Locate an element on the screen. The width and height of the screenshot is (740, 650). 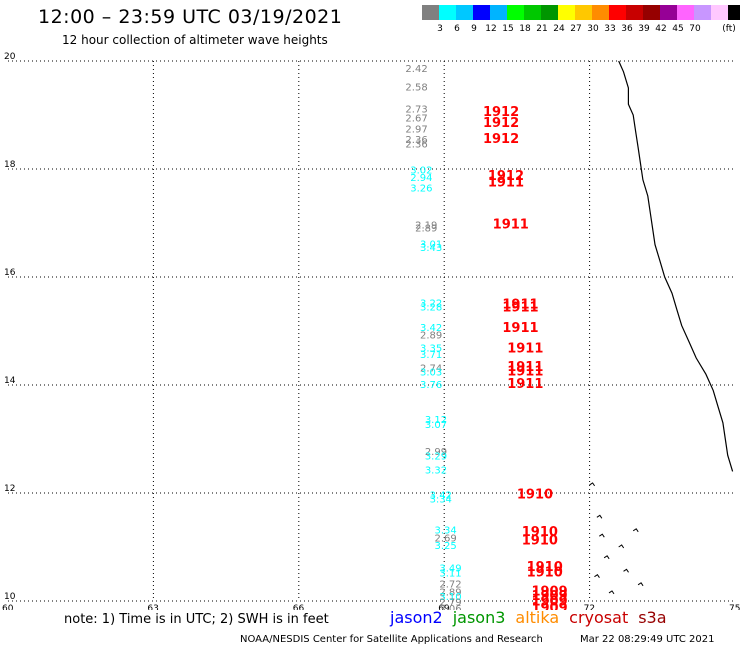
wave-height-value: 3.03 is located at coordinates (431, 372).